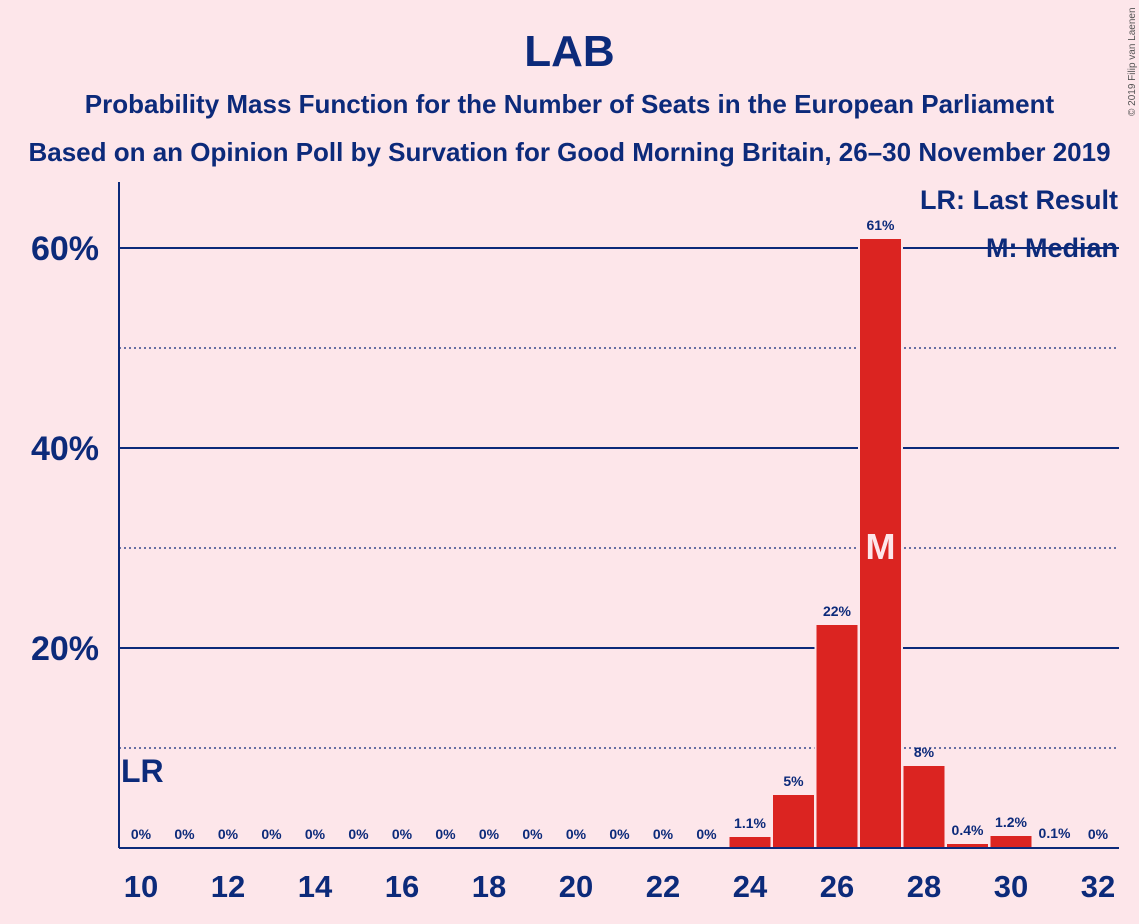  I want to click on x-tick-label: 20, so click(576, 886).